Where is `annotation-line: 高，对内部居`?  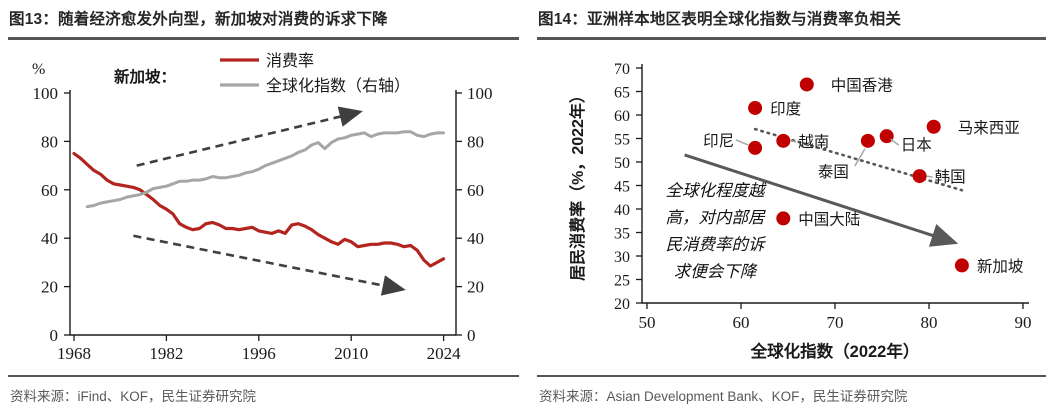 annotation-line: 高，对内部居 is located at coordinates (716, 217).